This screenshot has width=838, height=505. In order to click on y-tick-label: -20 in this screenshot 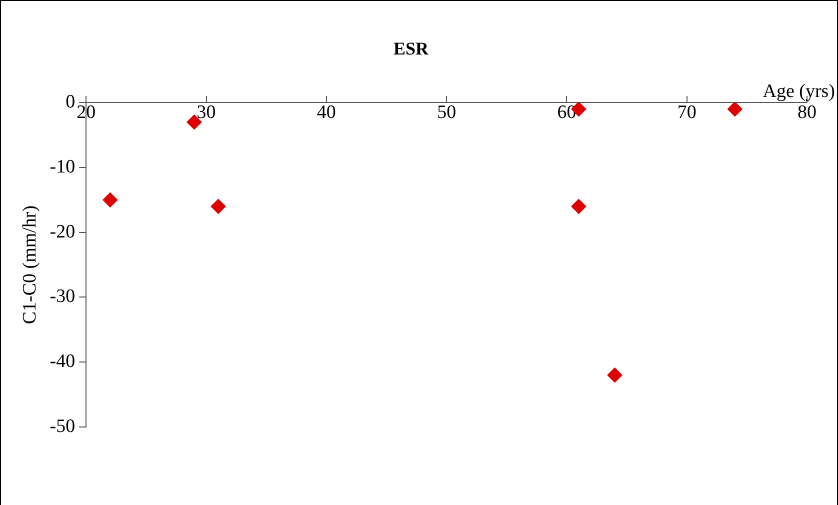, I will do `click(63, 231)`.